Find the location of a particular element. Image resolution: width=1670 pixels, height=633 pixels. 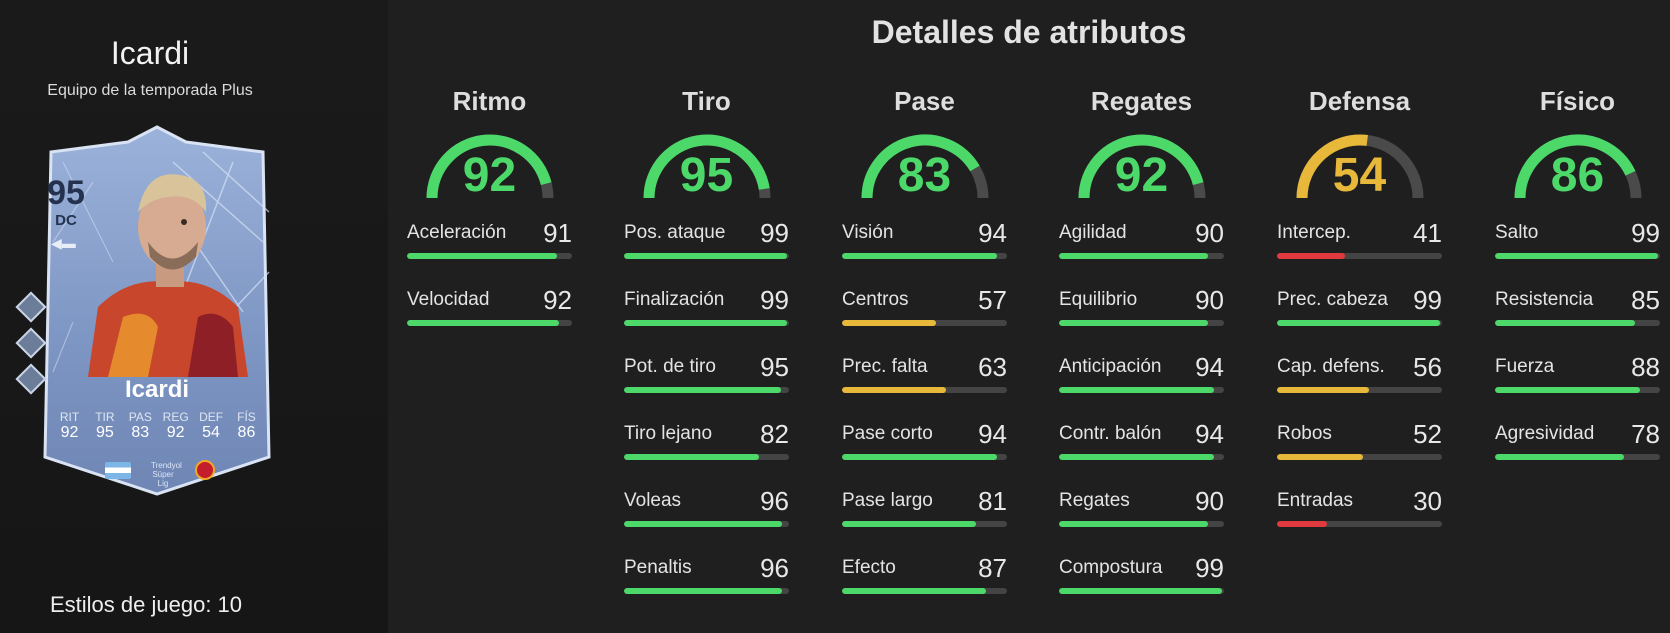

attribute-value: 82 is located at coordinates (774, 434).